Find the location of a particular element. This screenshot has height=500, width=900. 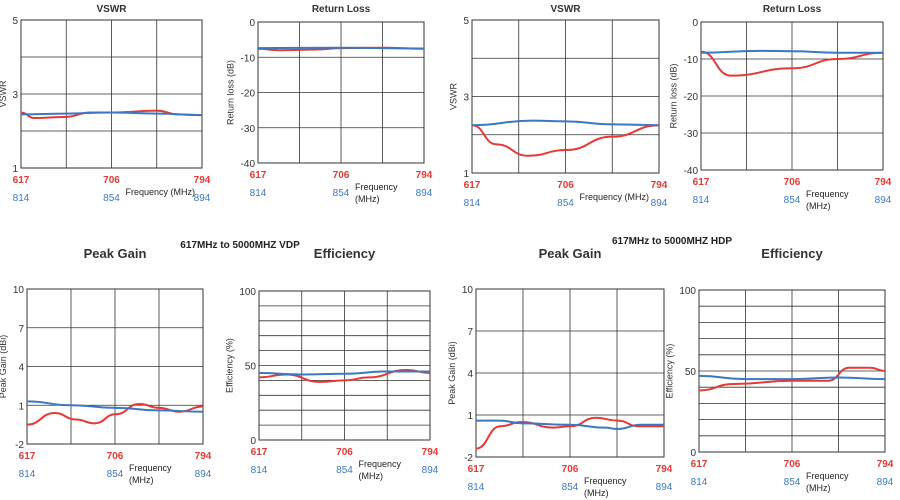

section-title-vdp: 617MHz to 5000MHZ VDP is located at coordinates (240, 245).